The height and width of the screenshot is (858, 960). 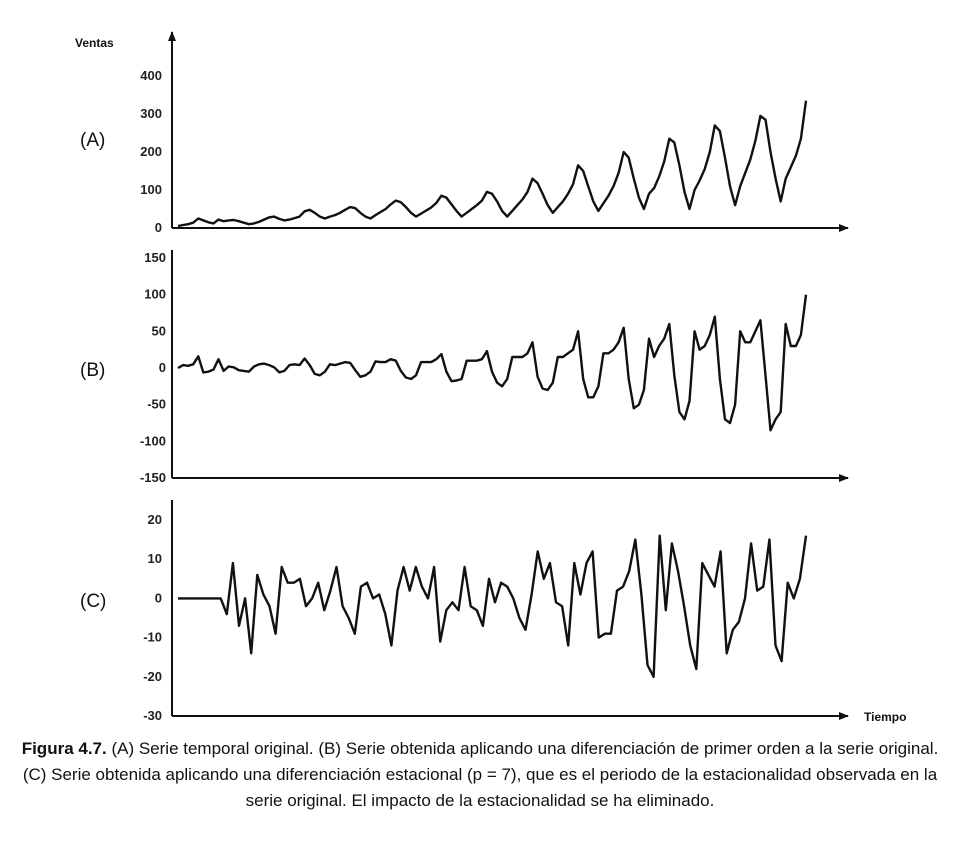 I want to click on panel-a-y-tick-label: 0, so click(x=158, y=227).